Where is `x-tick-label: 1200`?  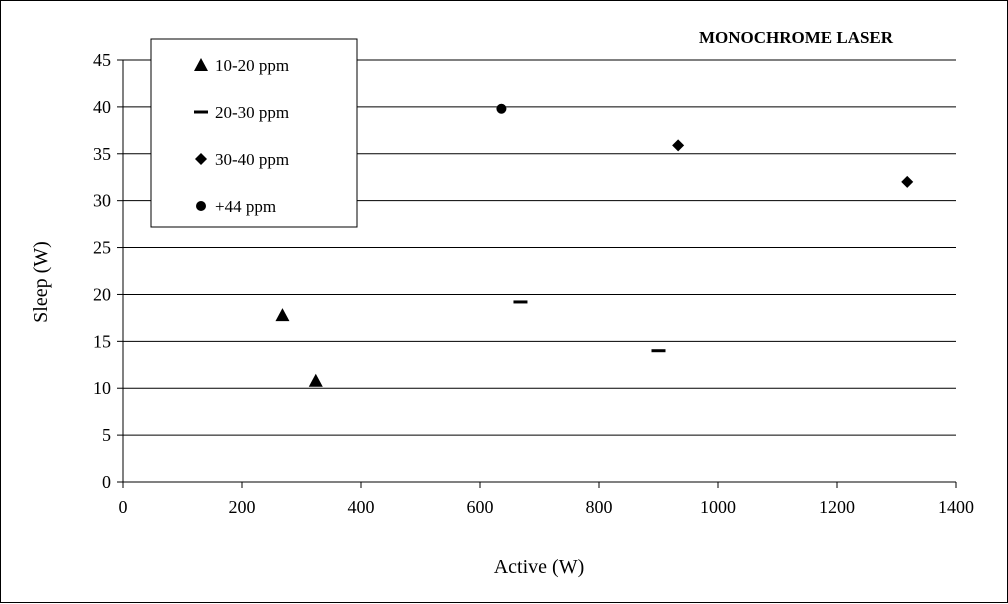
x-tick-label: 1200 is located at coordinates (837, 507).